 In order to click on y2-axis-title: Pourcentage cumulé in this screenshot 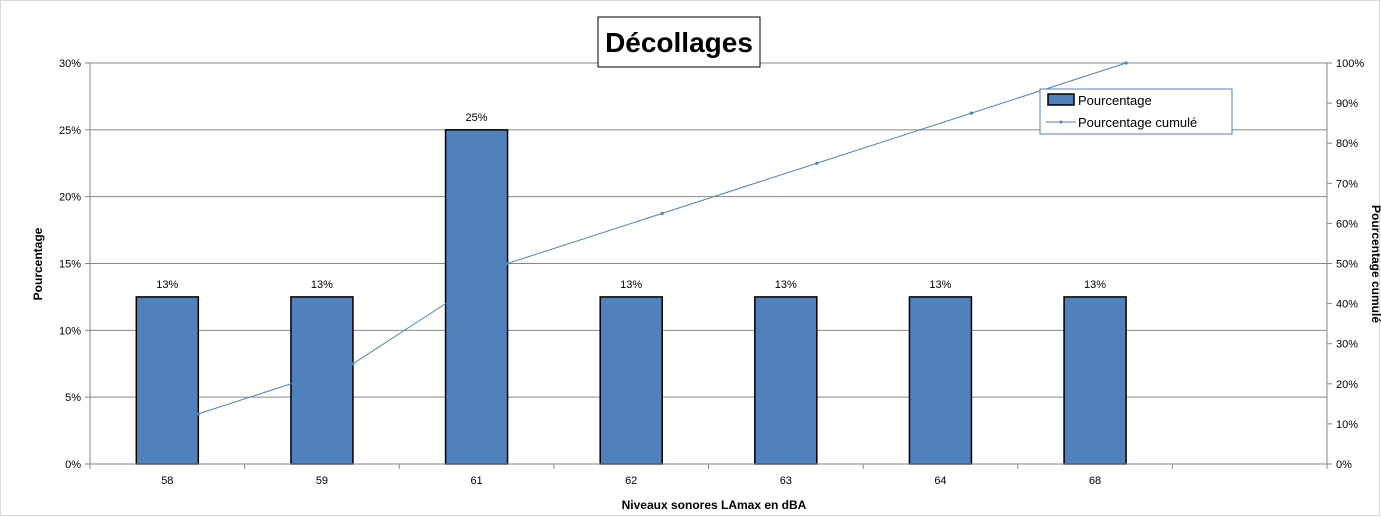, I will do `click(1375, 264)`.